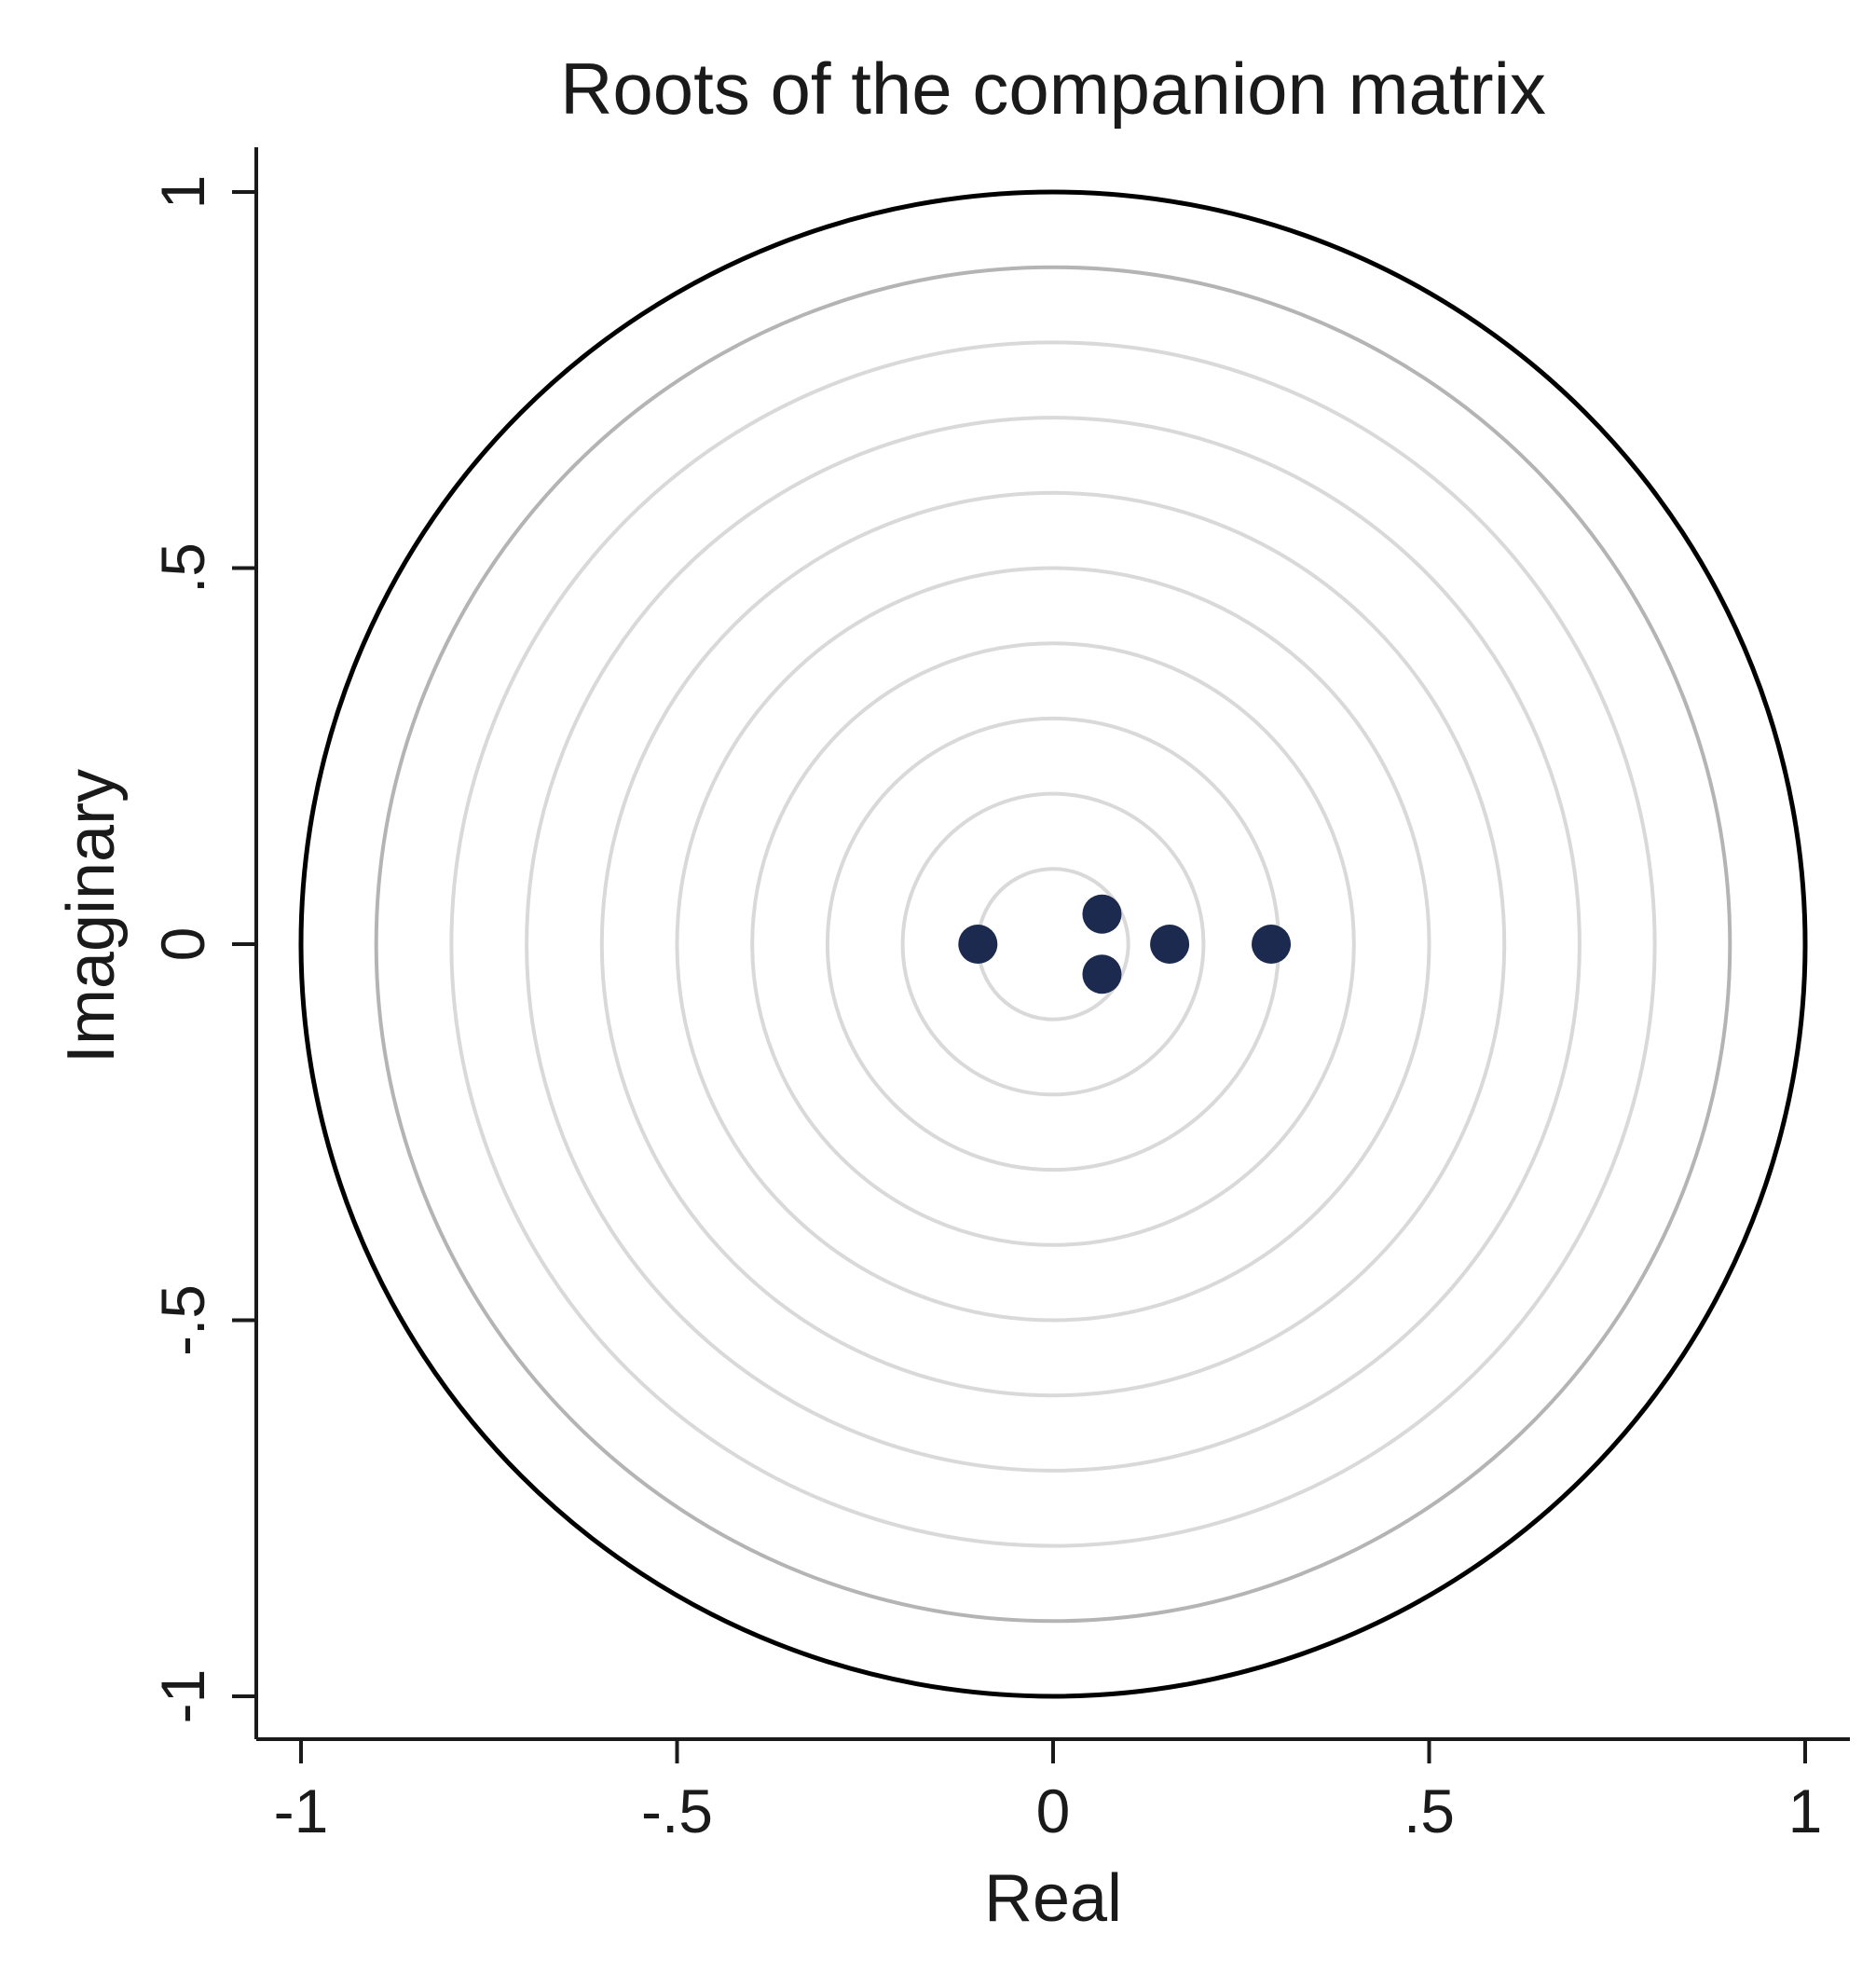 Image resolution: width=1876 pixels, height=1961 pixels. I want to click on x-tick-label: 0, so click(1053, 1811).